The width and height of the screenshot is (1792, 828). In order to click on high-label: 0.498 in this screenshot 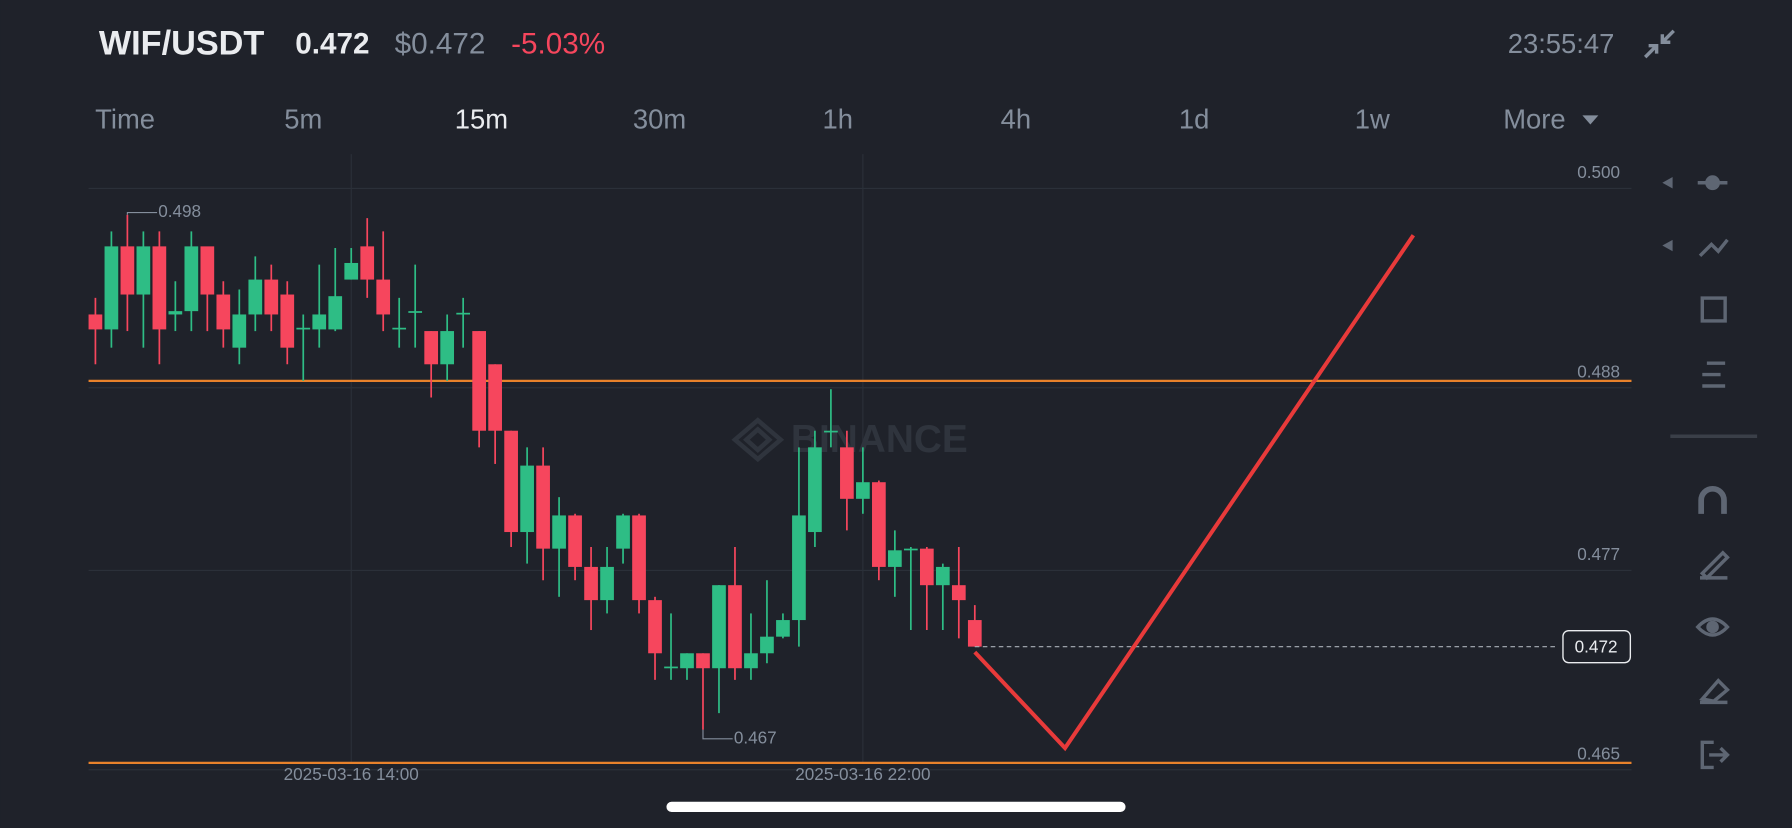, I will do `click(179, 211)`.